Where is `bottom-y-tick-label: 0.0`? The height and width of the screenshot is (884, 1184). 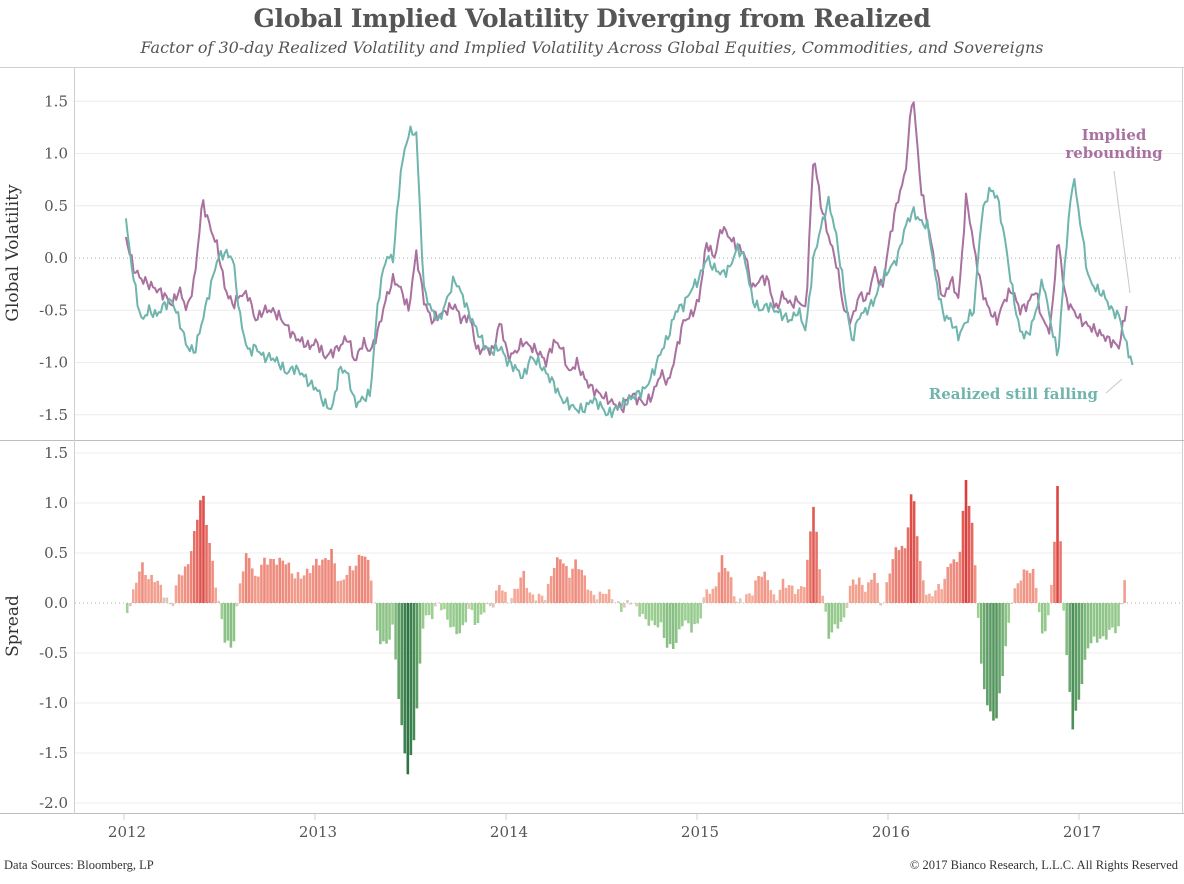 bottom-y-tick-label: 0.0 is located at coordinates (56, 603).